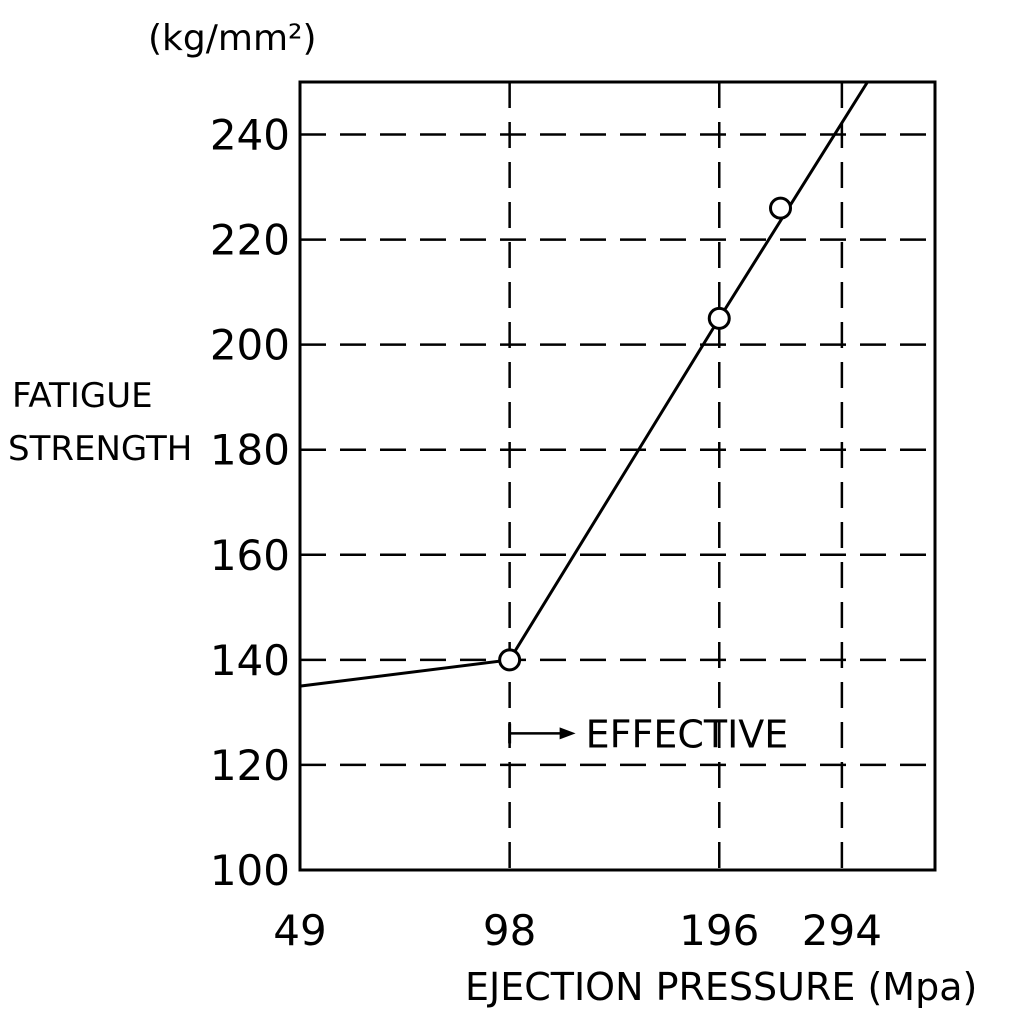  I want to click on y-tick-label-200: 200, so click(250, 345).